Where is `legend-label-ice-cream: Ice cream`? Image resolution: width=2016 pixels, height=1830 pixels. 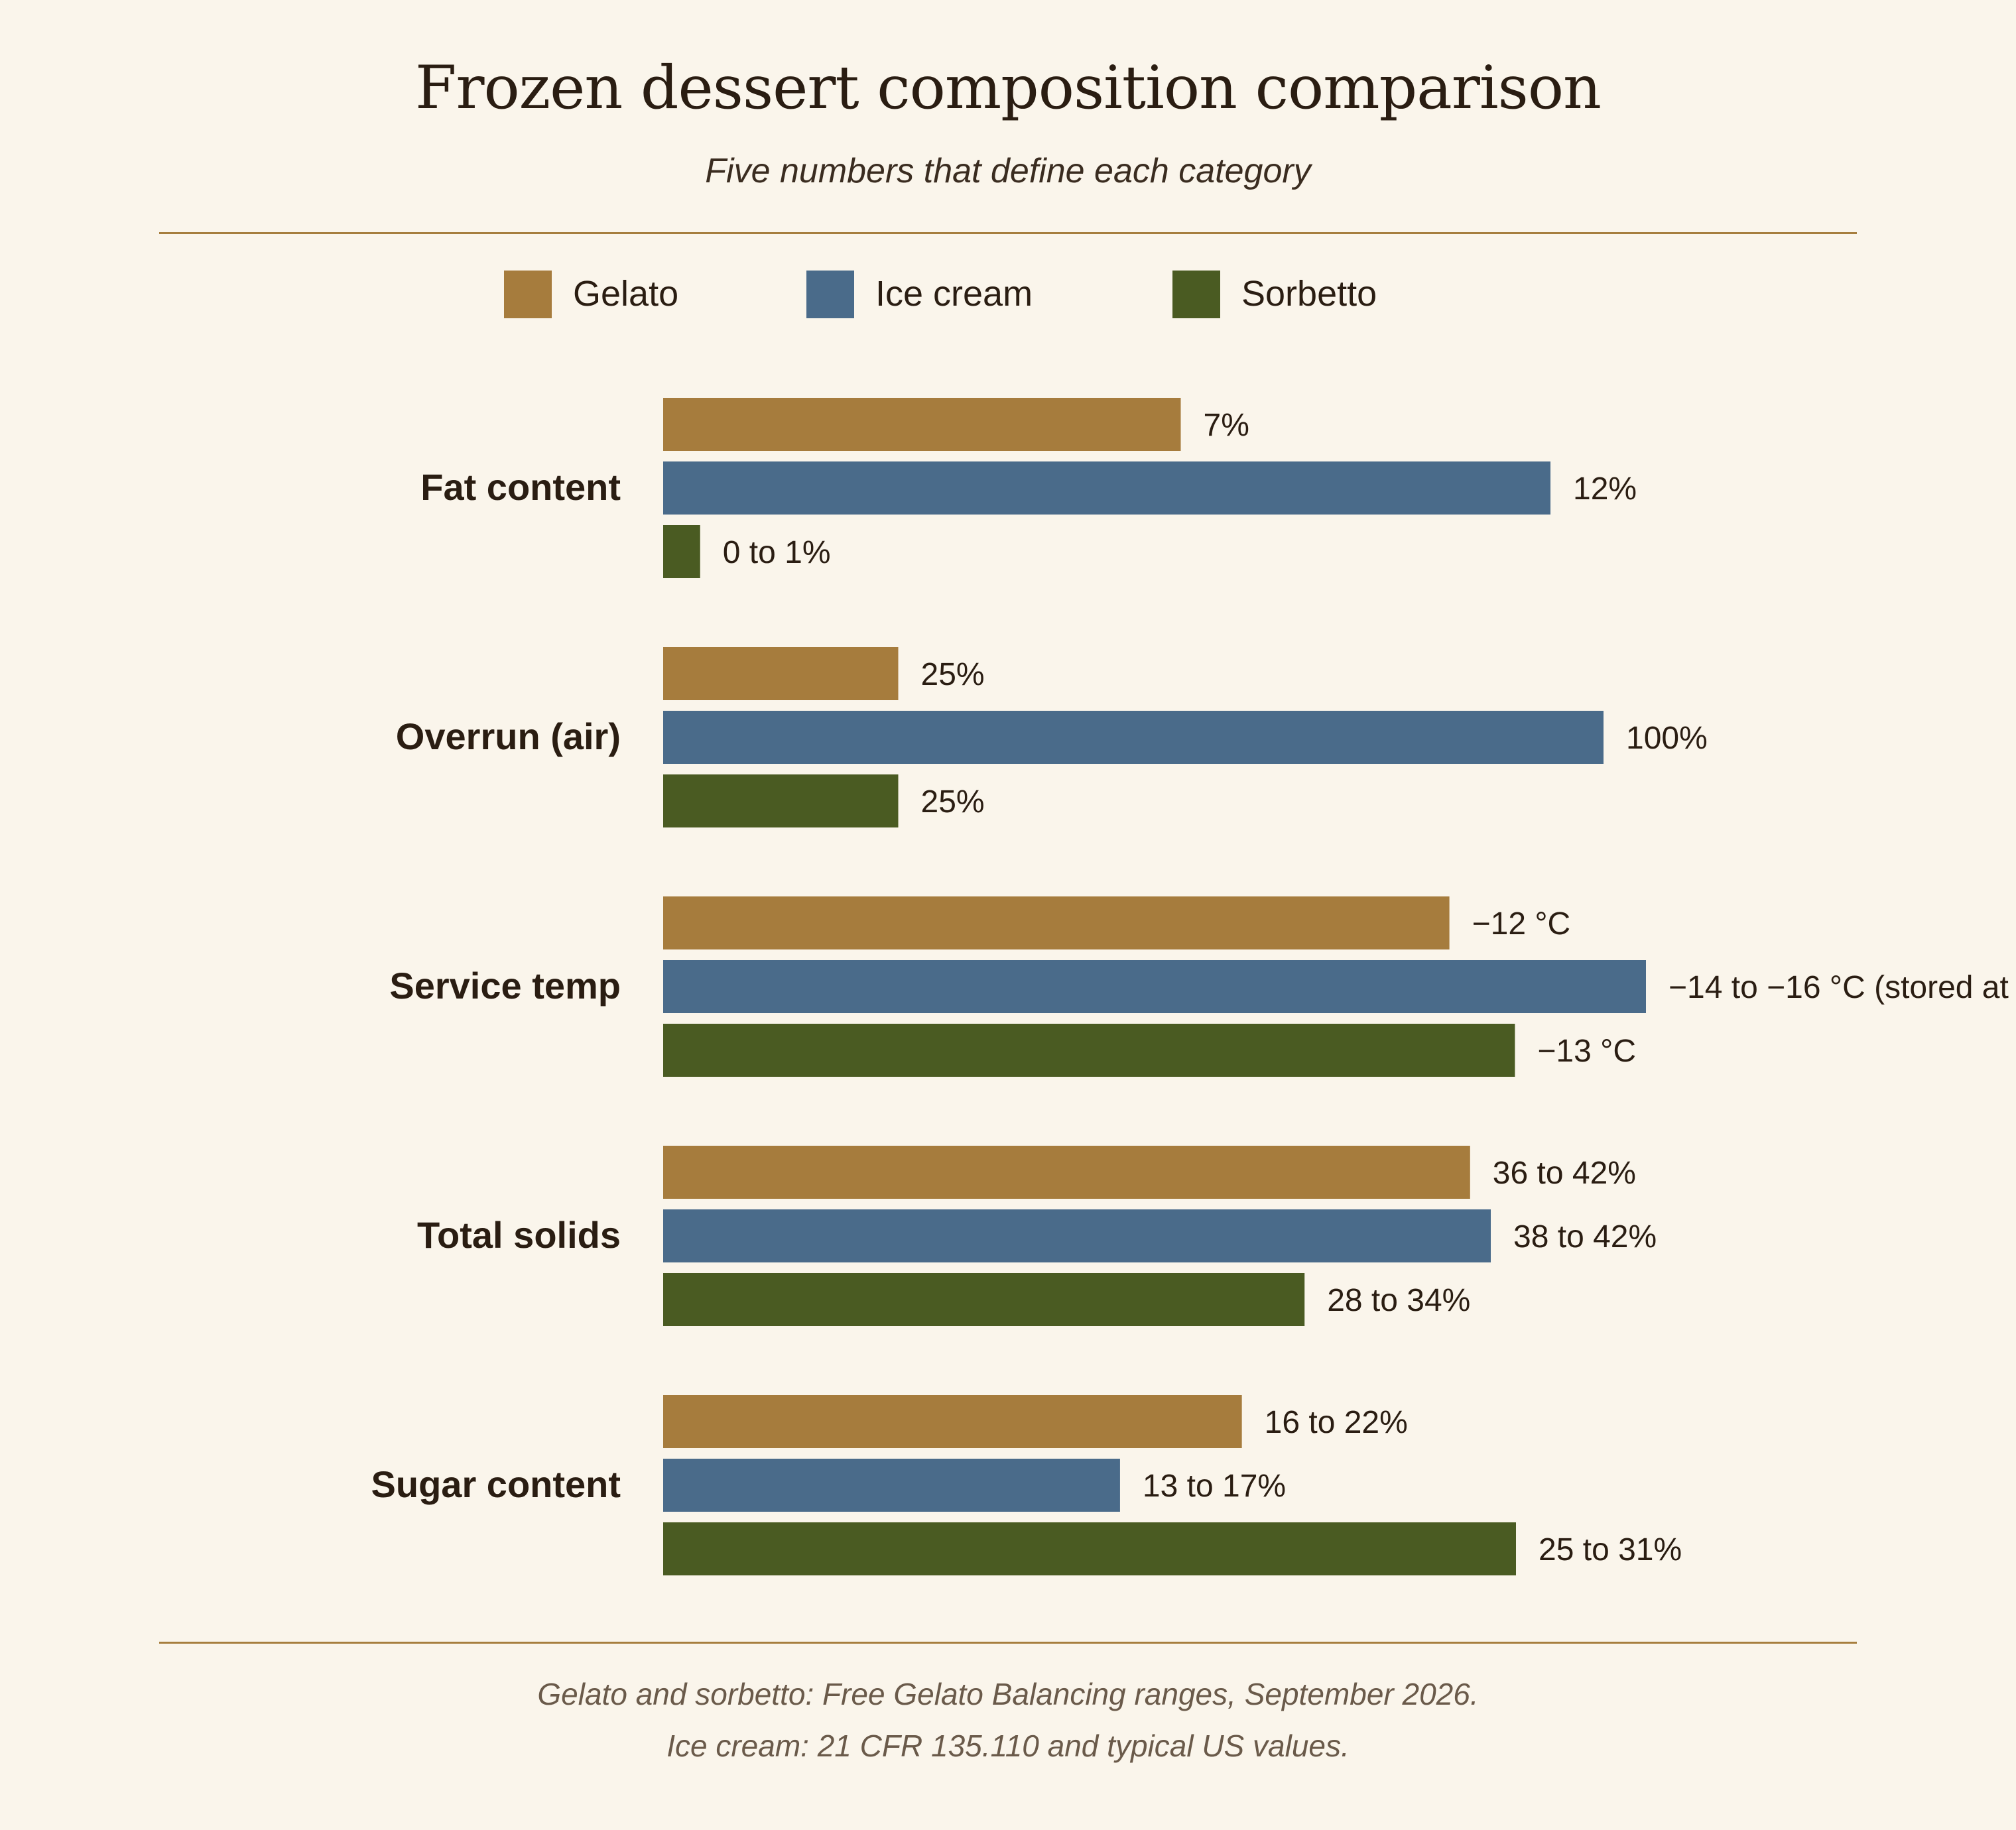 legend-label-ice-cream: Ice cream is located at coordinates (954, 294).